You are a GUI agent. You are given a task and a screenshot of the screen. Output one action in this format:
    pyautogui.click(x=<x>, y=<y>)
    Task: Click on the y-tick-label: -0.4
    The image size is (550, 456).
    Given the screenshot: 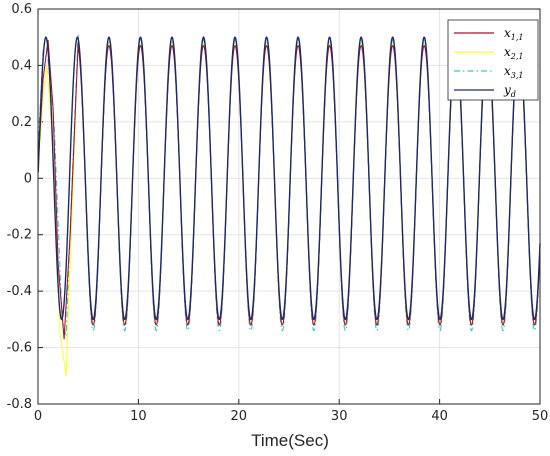 What is the action you would take?
    pyautogui.click(x=19, y=291)
    